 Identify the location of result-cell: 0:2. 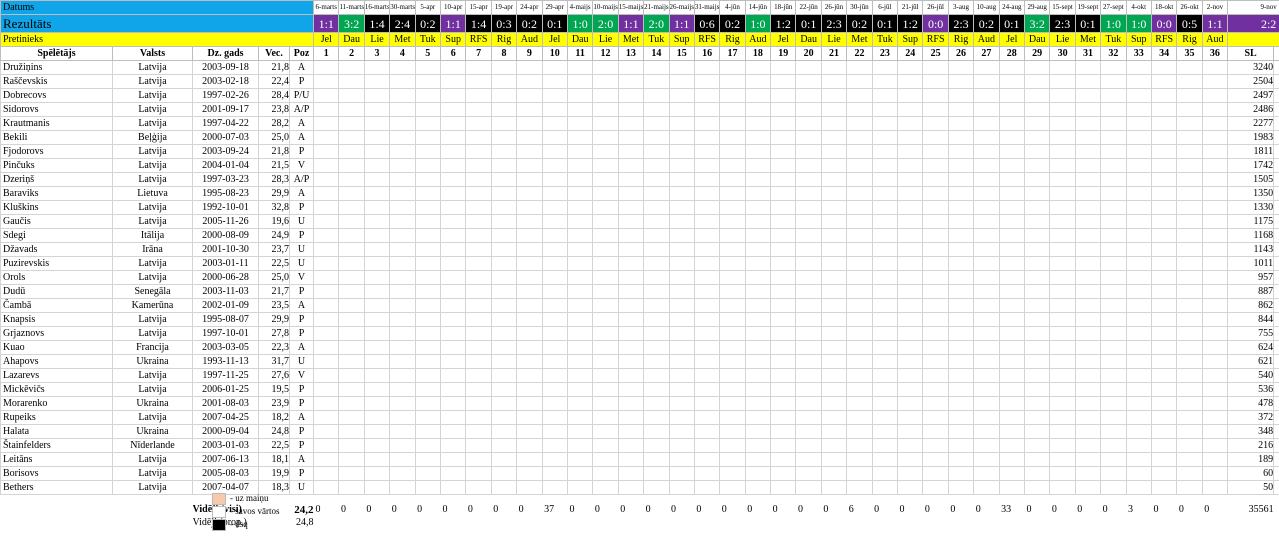
(859, 24).